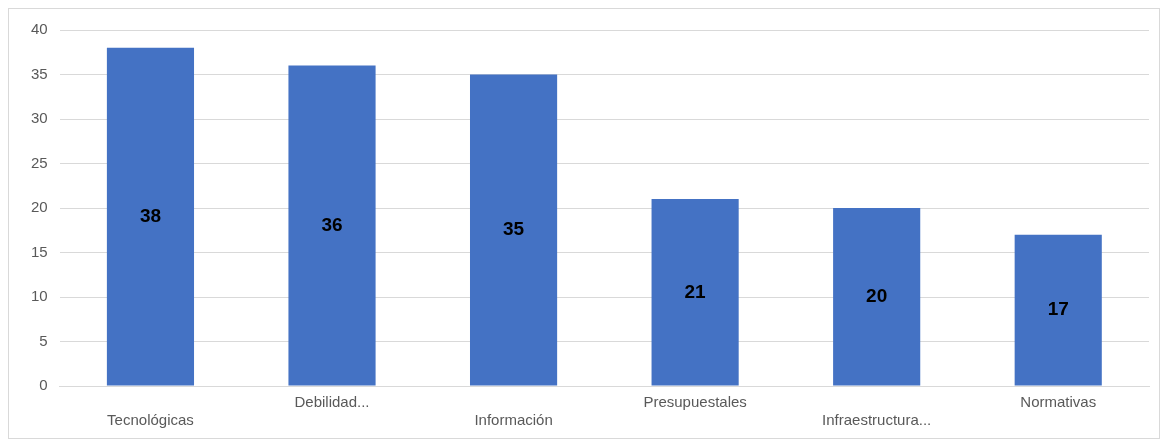 Image resolution: width=1170 pixels, height=447 pixels. Describe the element at coordinates (39, 162) in the screenshot. I see `y-tick-label: 25` at that location.